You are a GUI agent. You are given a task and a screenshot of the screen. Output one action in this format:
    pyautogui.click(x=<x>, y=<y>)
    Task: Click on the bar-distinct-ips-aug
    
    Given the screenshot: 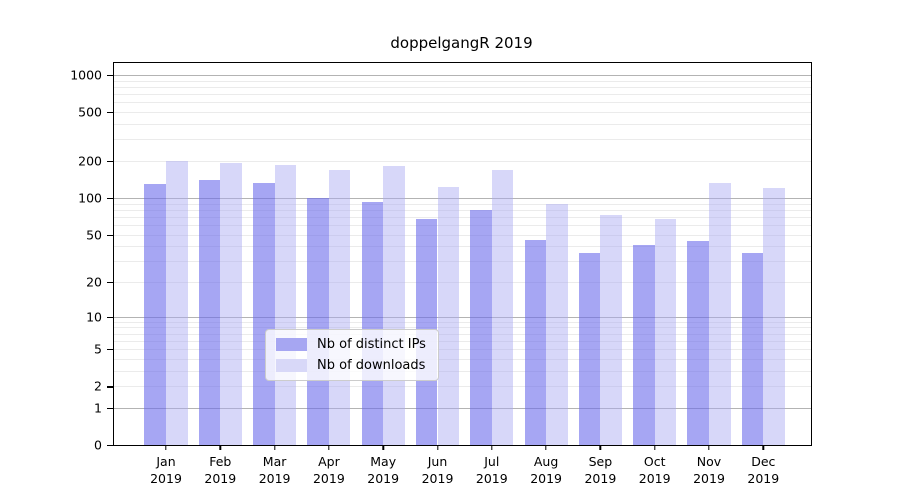 What is the action you would take?
    pyautogui.click(x=535, y=342)
    